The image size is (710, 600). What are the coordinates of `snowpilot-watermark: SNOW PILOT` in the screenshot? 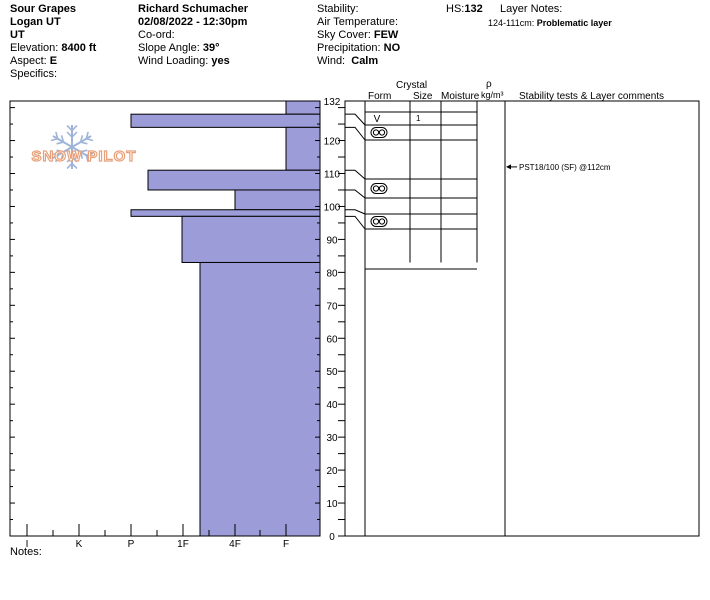 It's located at (84, 147).